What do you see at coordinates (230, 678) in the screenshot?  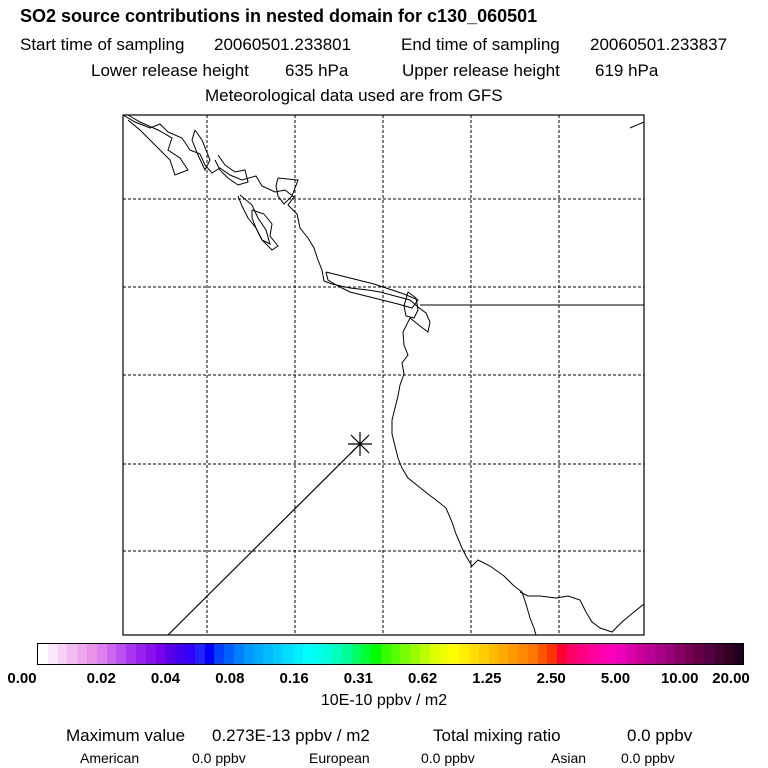 I see `colorbar-tick-label: 0.08` at bounding box center [230, 678].